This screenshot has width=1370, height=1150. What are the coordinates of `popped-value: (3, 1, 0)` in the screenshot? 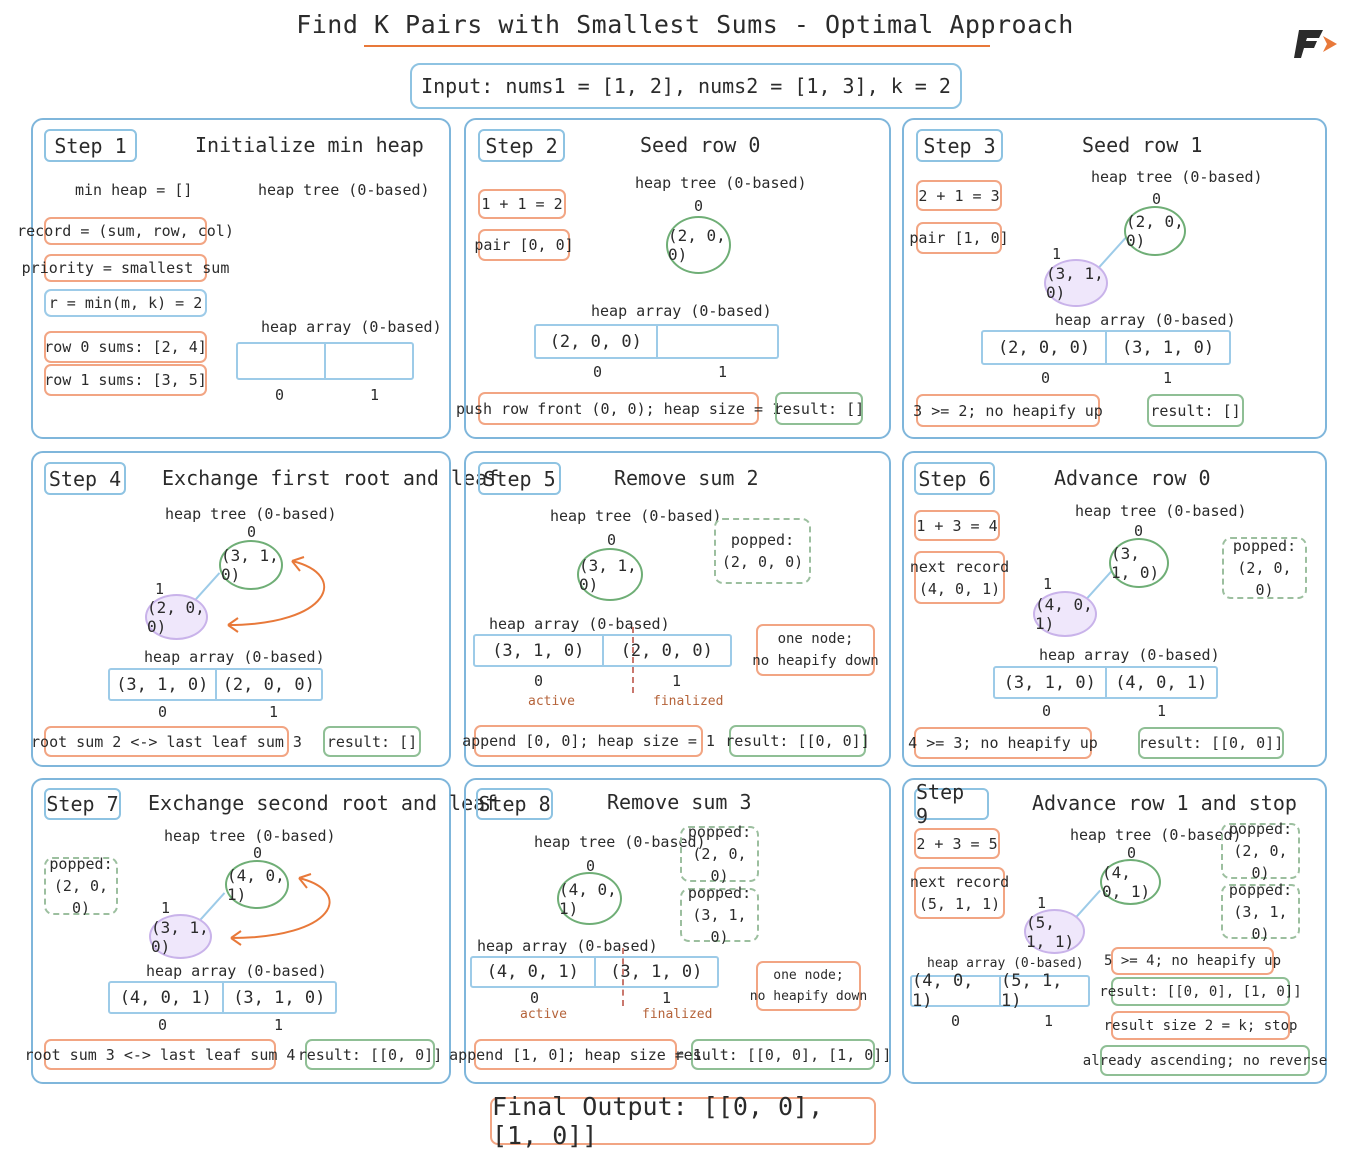 It's located at (719, 926).